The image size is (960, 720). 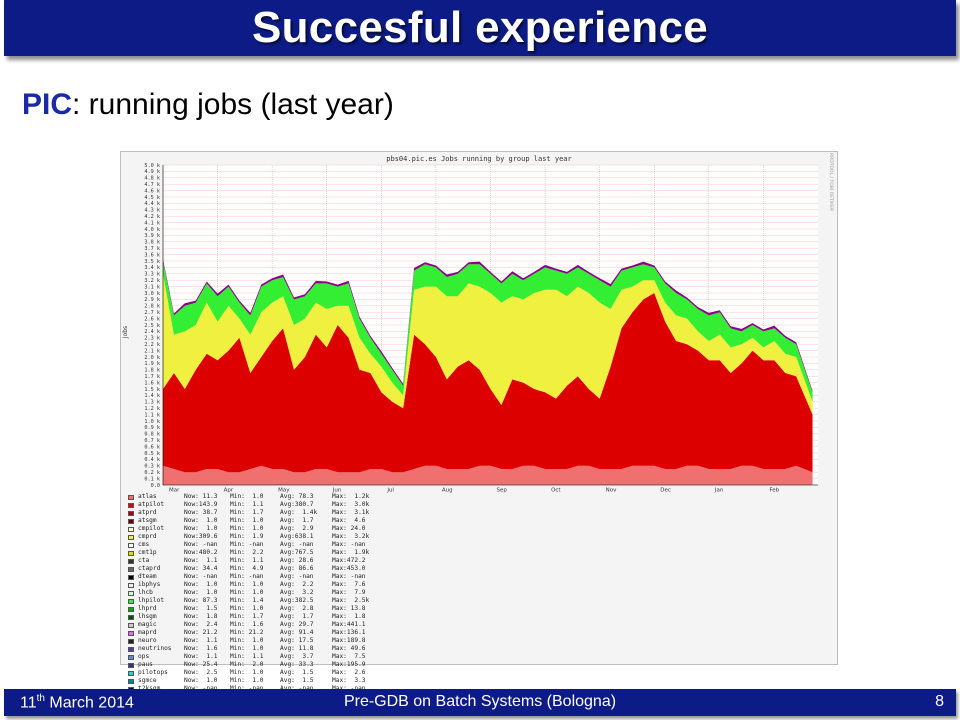 What do you see at coordinates (174, 491) in the screenshot?
I see `x-tick-label: Mar` at bounding box center [174, 491].